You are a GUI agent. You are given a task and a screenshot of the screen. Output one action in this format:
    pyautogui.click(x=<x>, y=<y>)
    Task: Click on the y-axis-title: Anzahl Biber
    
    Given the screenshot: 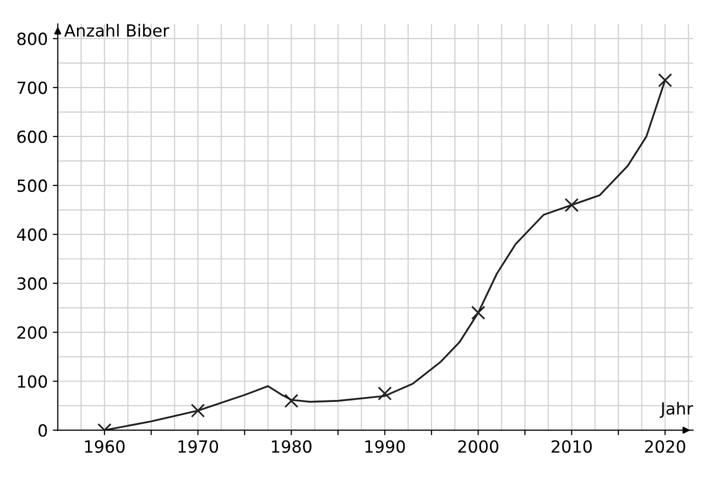 What is the action you would take?
    pyautogui.click(x=117, y=30)
    